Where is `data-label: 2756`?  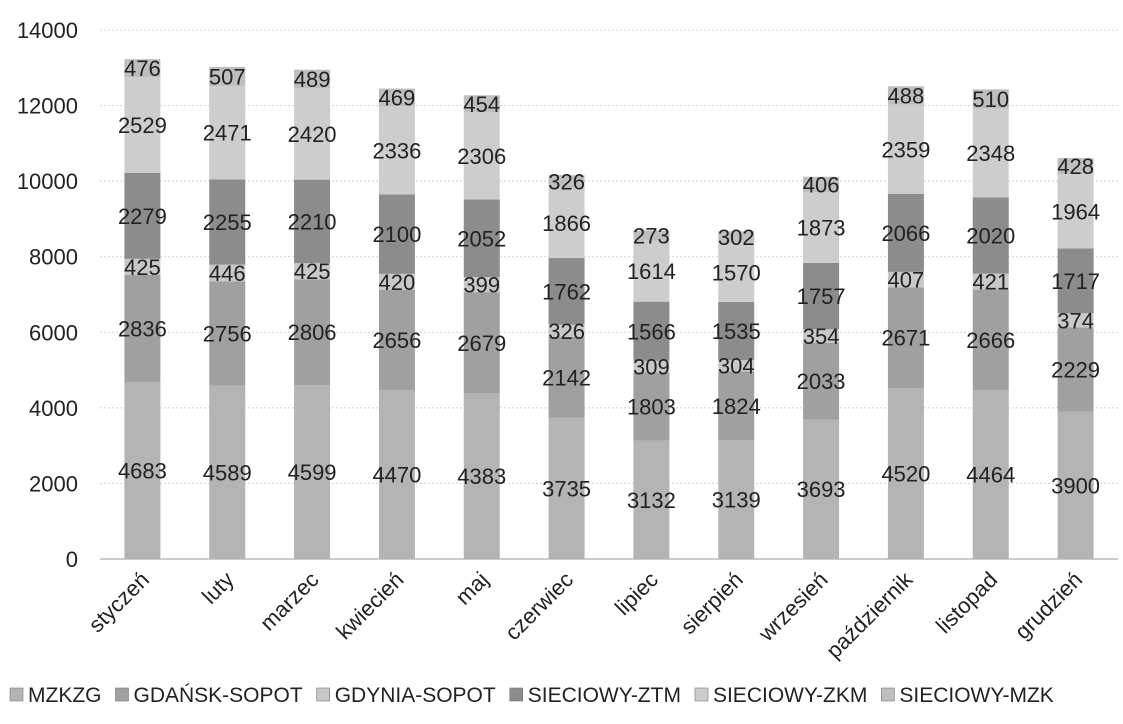 data-label: 2756 is located at coordinates (227, 334).